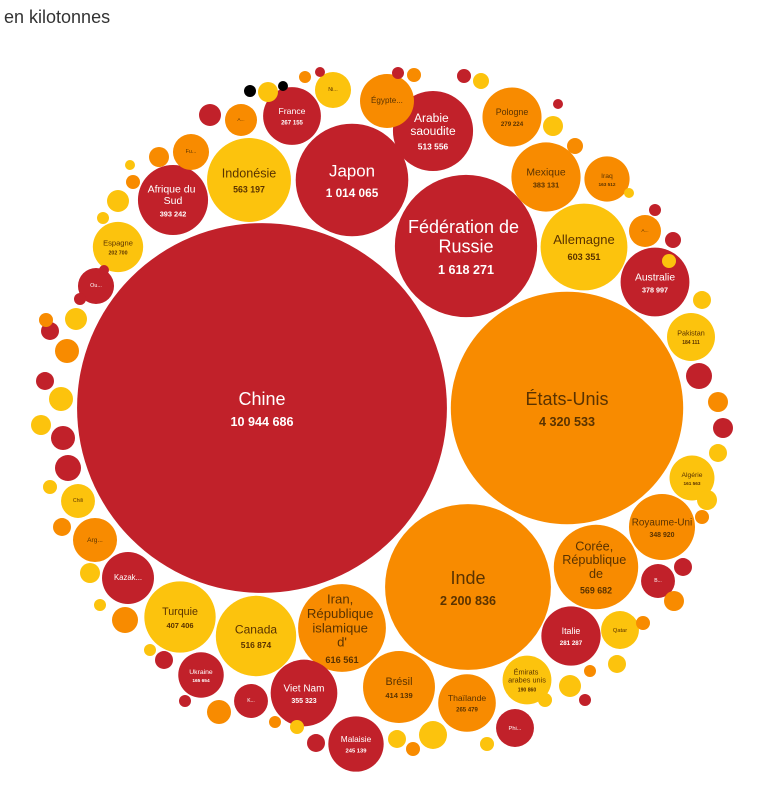  I want to click on bubble-value: 202 700, so click(117, 254).